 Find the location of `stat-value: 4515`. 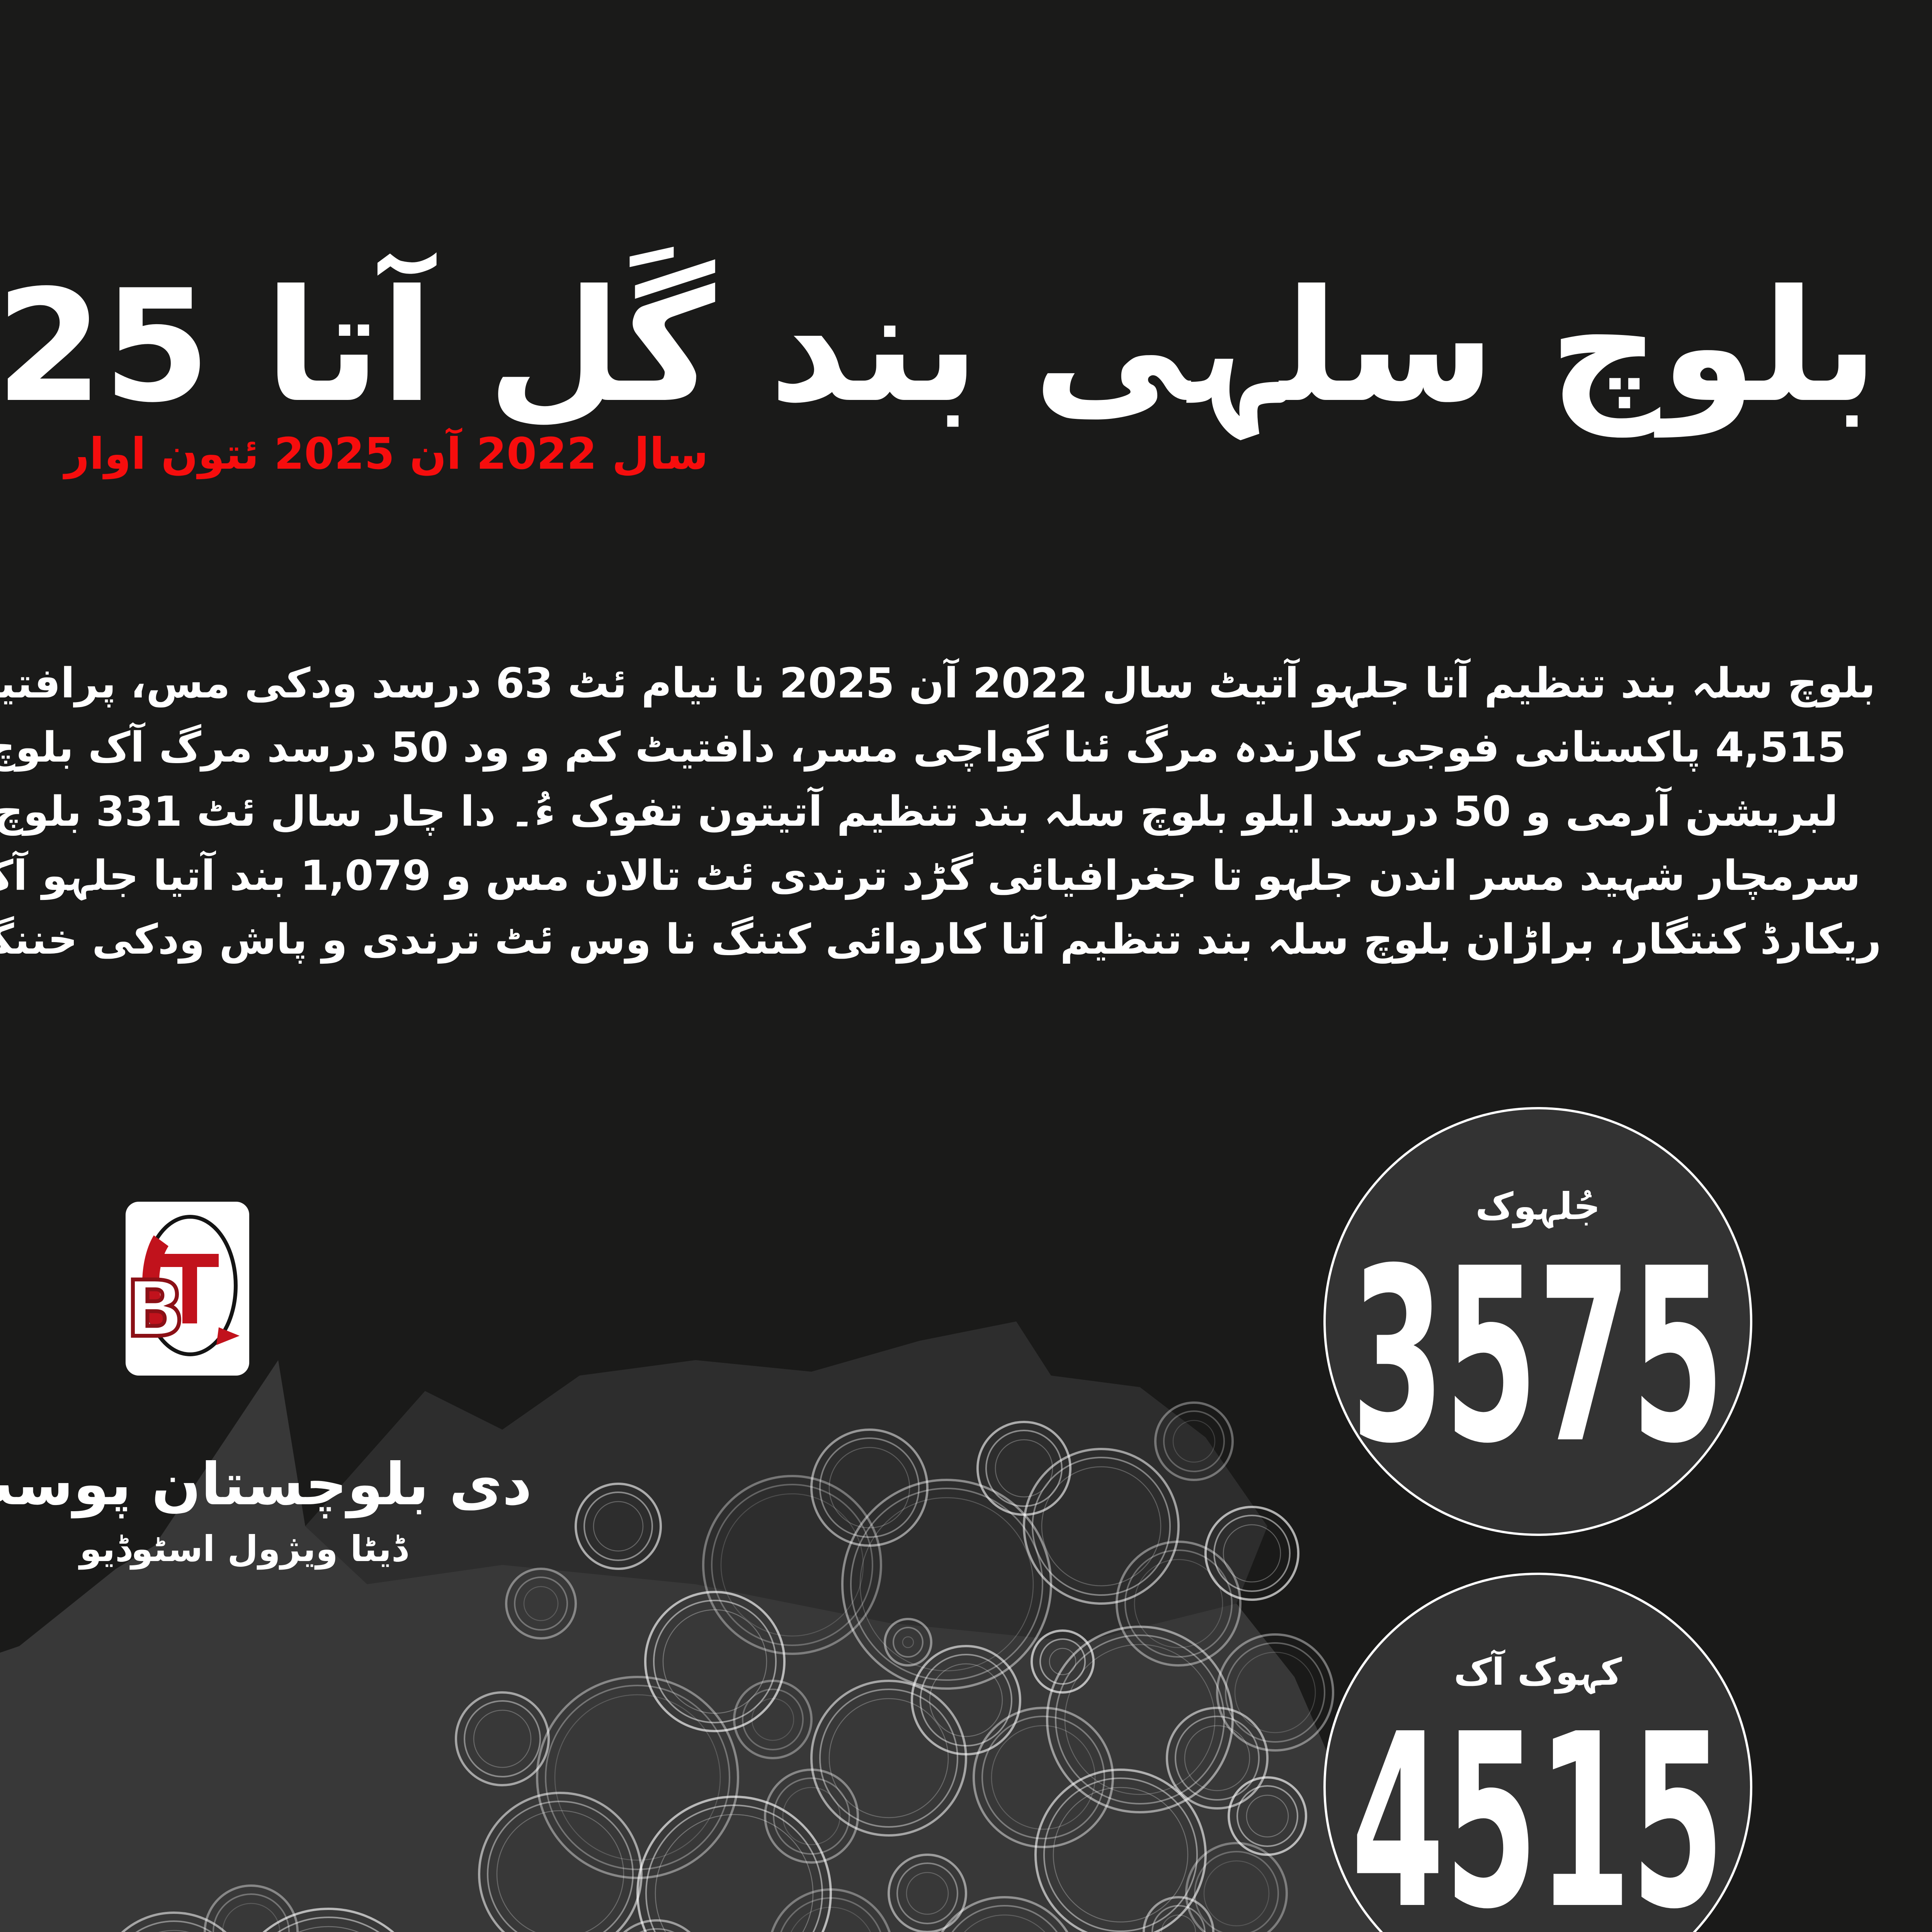

stat-value: 4515 is located at coordinates (1538, 1808).